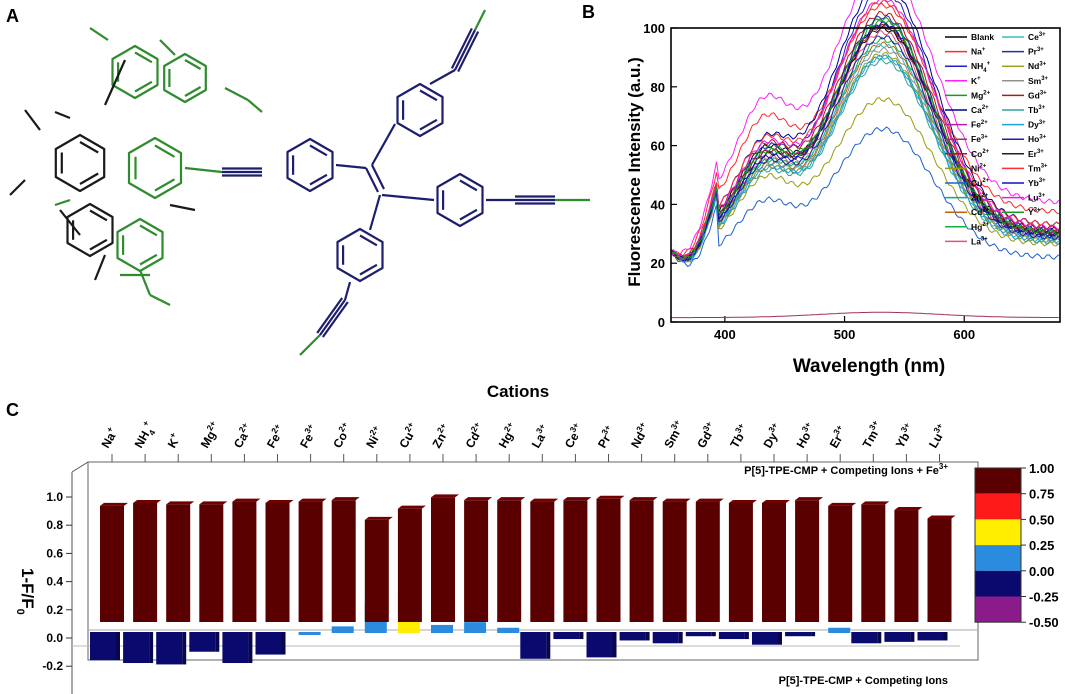 Image resolution: width=1065 pixels, height=694 pixels. What do you see at coordinates (837, 437) in the screenshot?
I see `category-label-er3p: Er3+` at bounding box center [837, 437].